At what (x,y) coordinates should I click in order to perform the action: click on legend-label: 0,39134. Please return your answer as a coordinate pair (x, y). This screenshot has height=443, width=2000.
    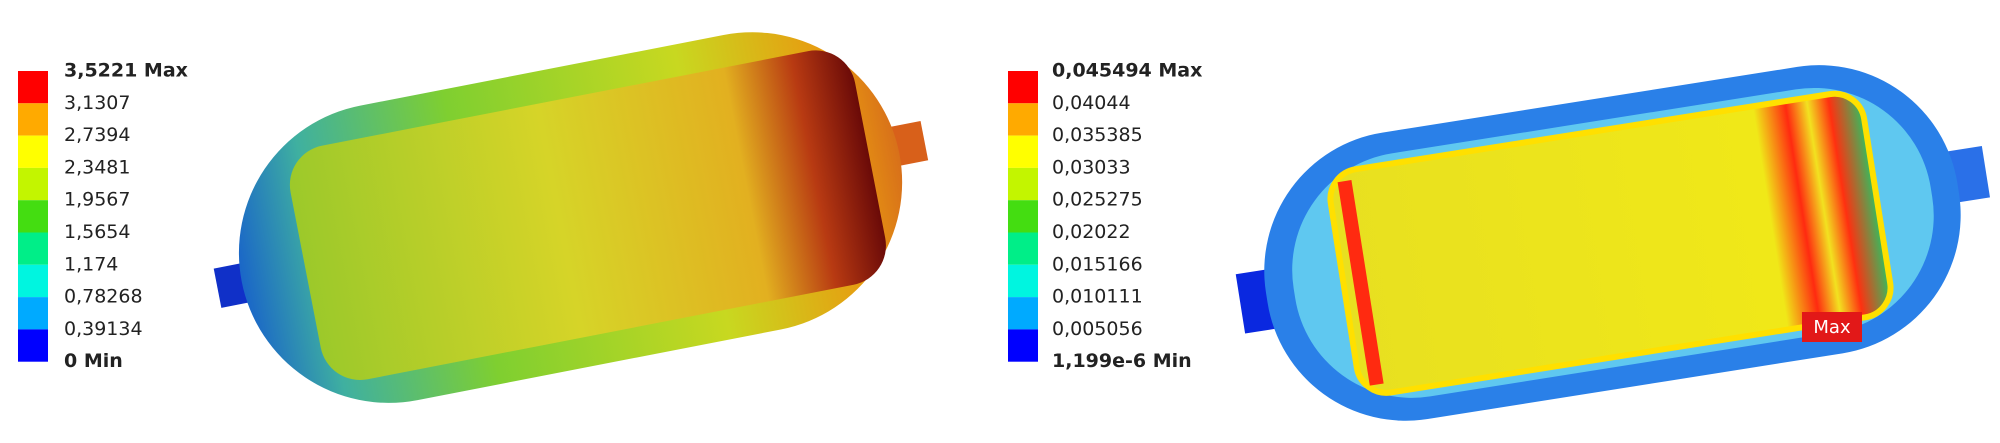
    Looking at the image, I should click on (103, 329).